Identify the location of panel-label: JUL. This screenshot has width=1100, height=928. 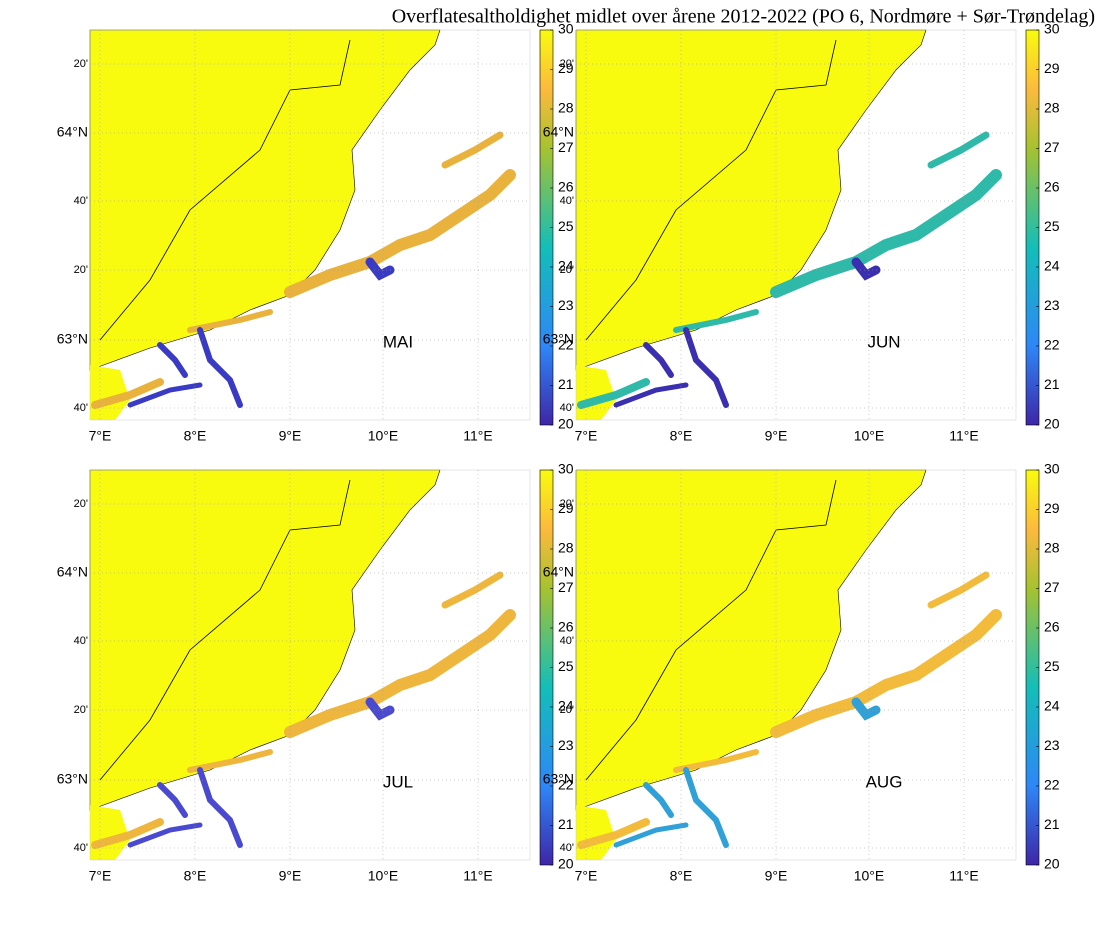
(398, 781).